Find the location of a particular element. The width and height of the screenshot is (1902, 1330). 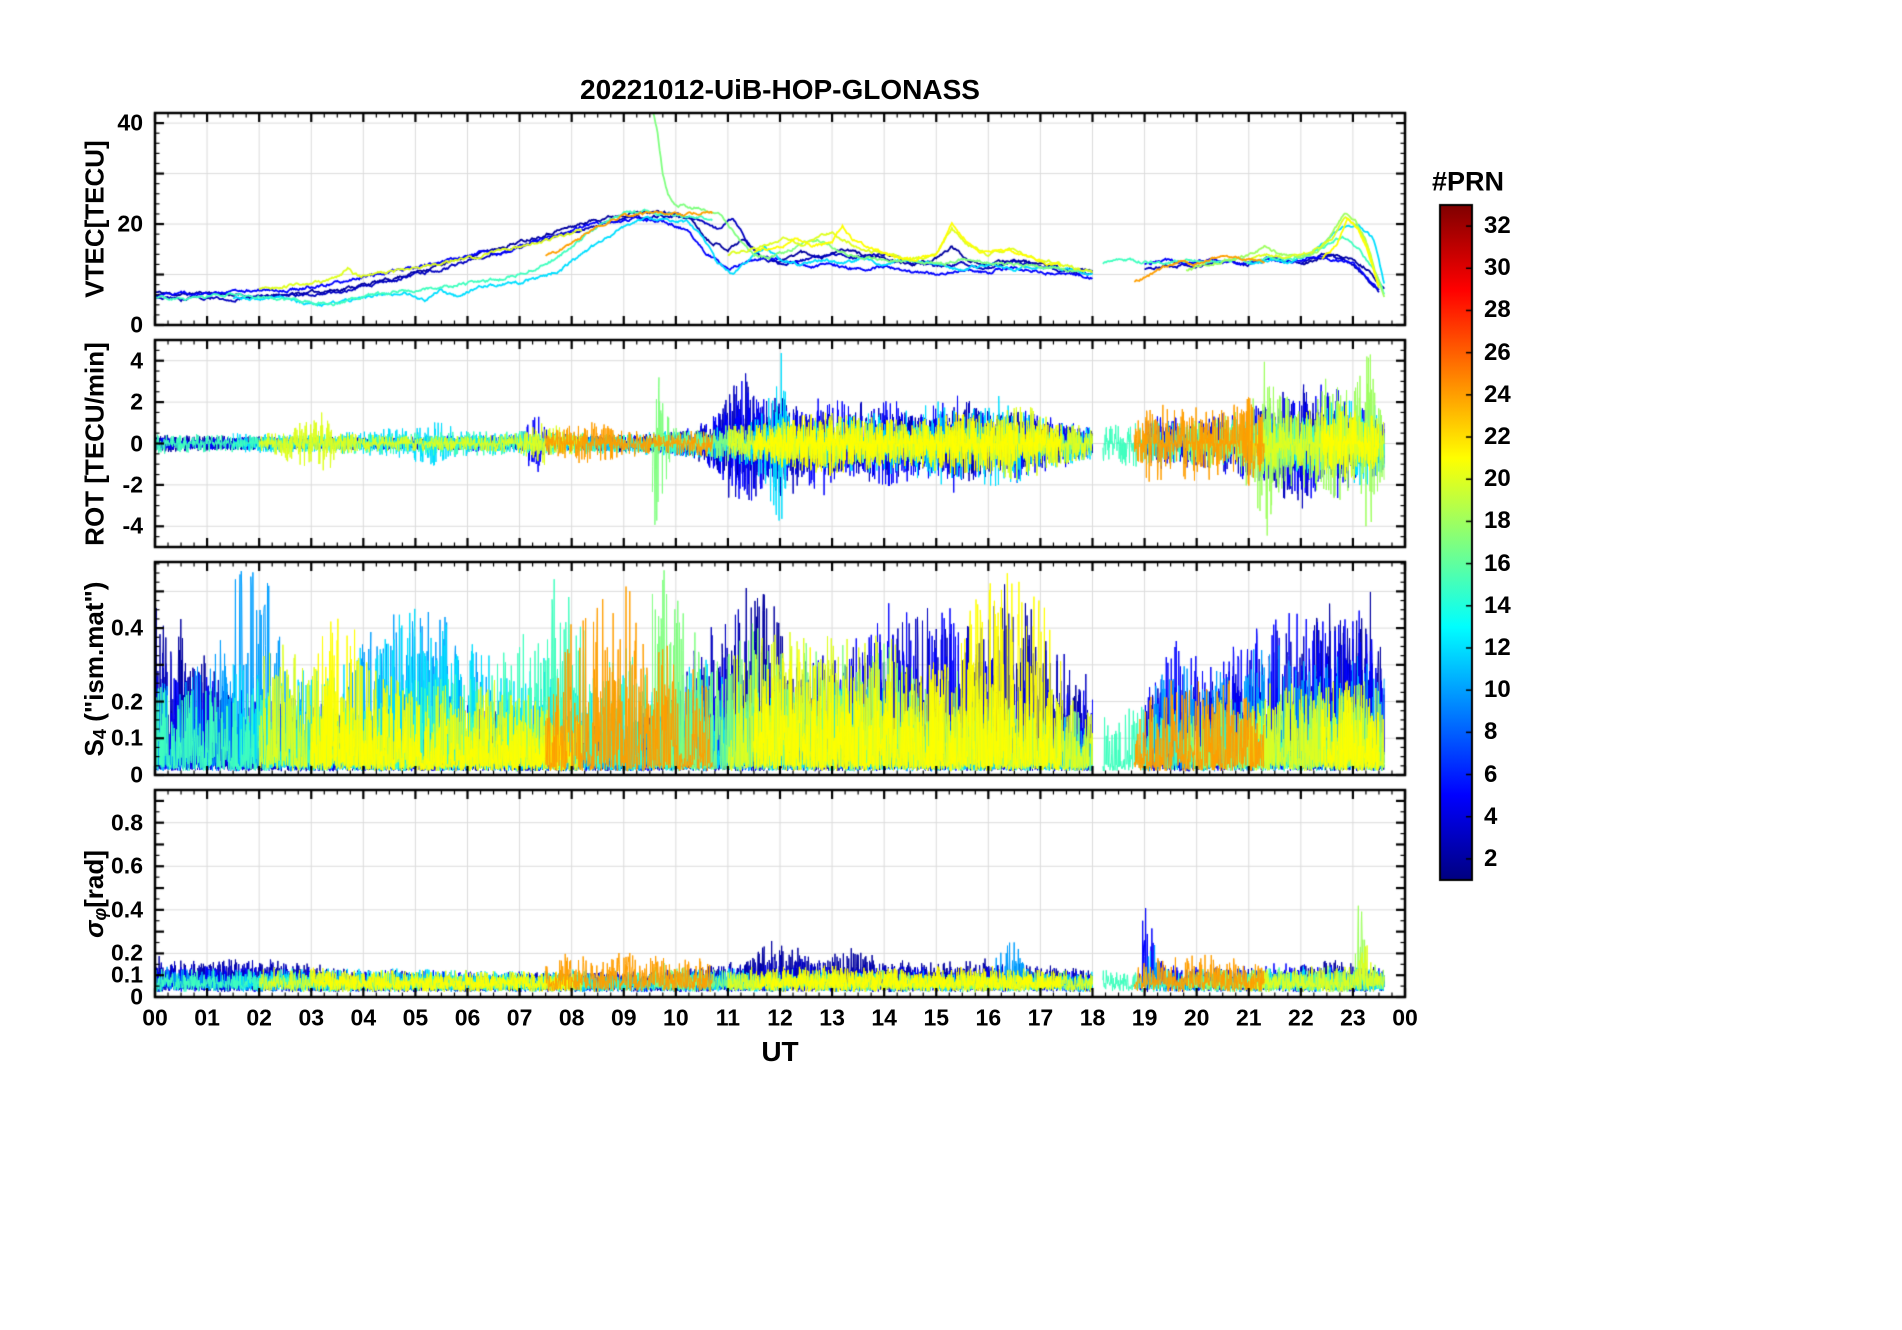

x-tick-label: 12 is located at coordinates (780, 1017).